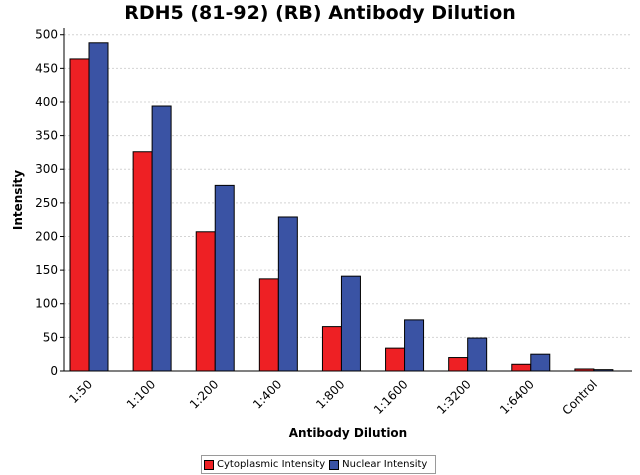 Image resolution: width=640 pixels, height=475 pixels. I want to click on y-tick-label: 200, so click(46, 236).